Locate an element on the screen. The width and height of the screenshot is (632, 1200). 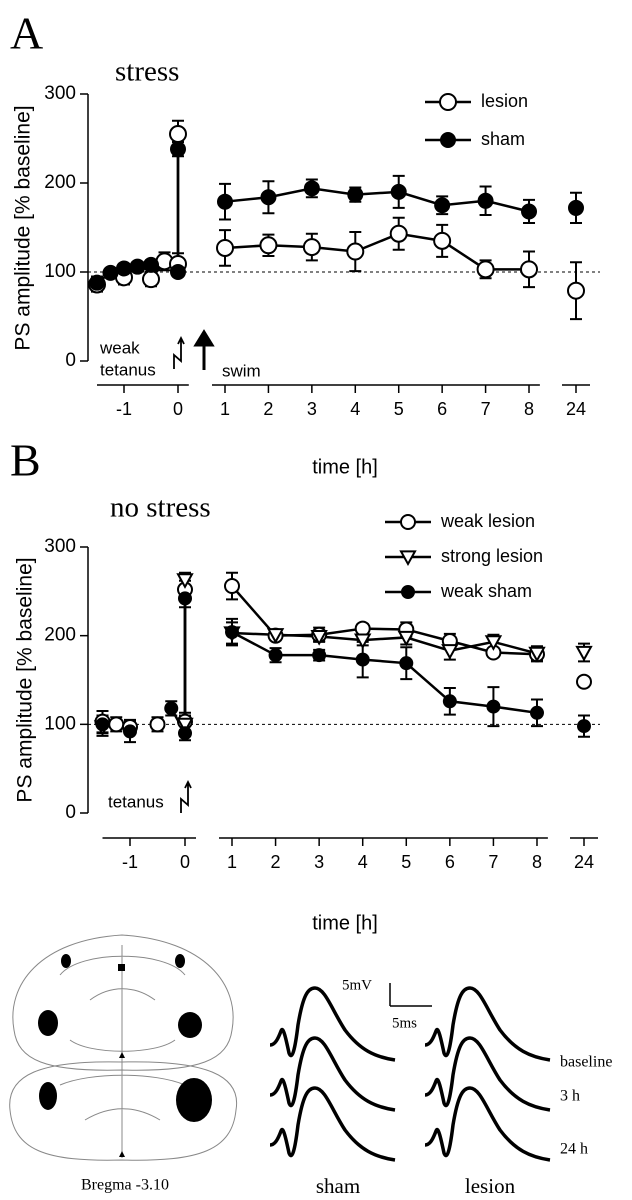
legend-label: weak lesion is located at coordinates (487, 521).